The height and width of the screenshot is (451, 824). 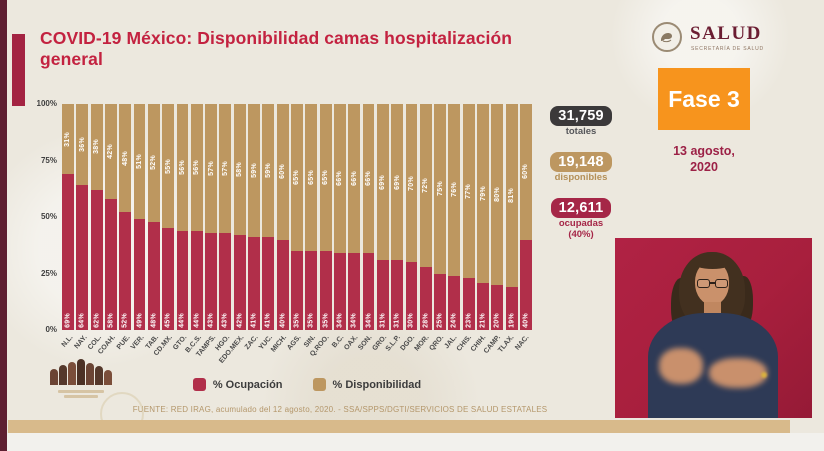 What do you see at coordinates (339, 217) in the screenshot?
I see `bar-bc: 66% 34%` at bounding box center [339, 217].